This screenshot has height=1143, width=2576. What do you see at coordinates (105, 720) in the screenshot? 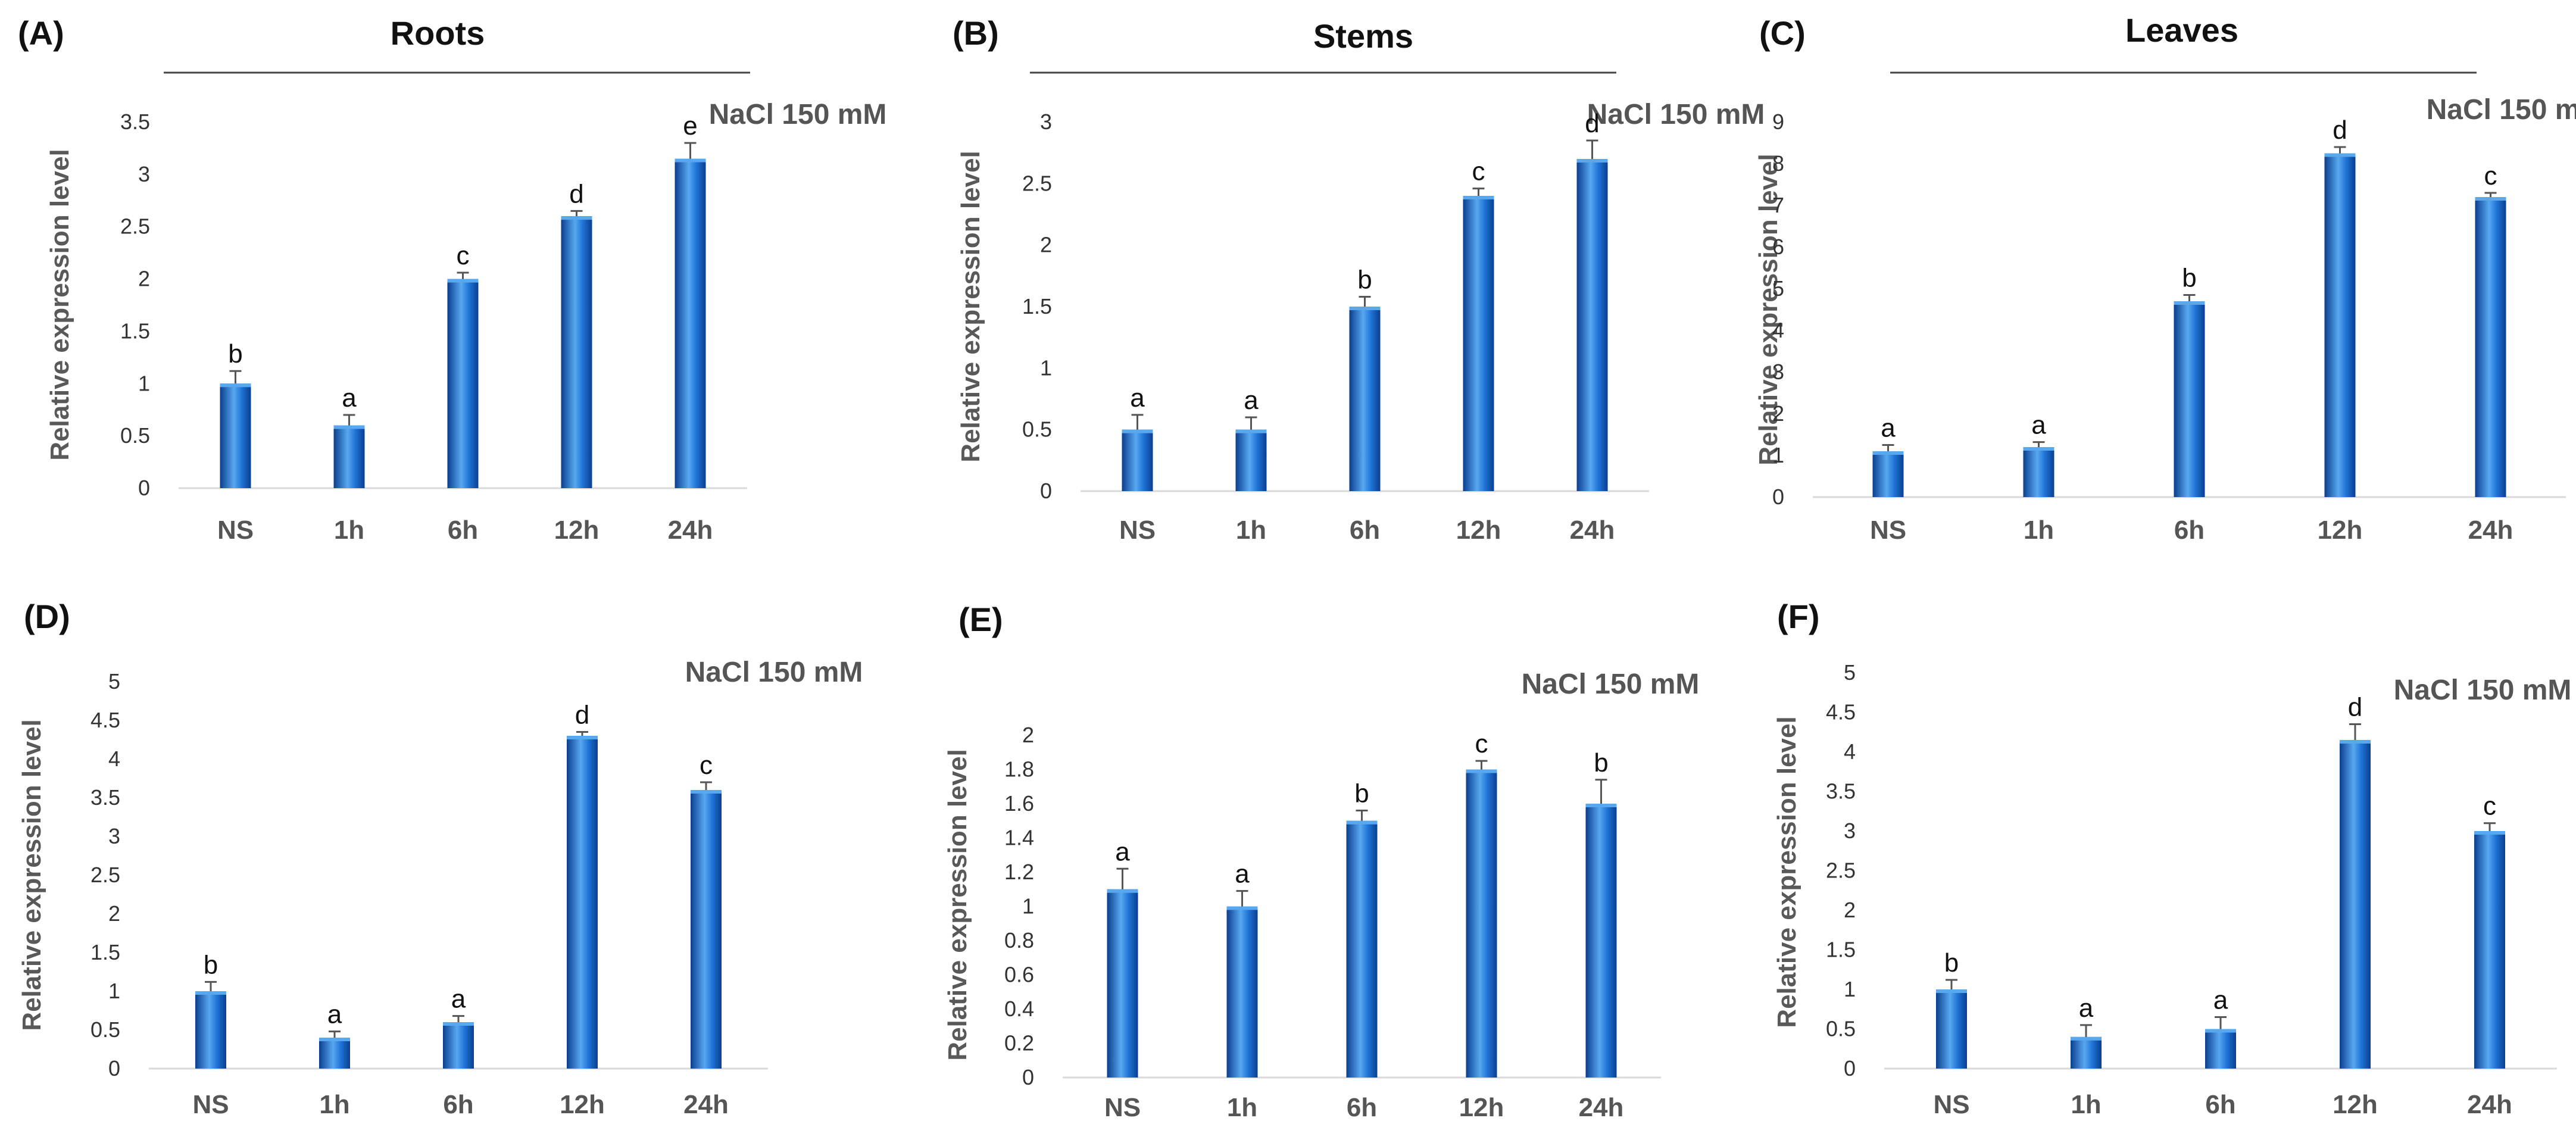
I see `y-tick-label: 4.5` at bounding box center [105, 720].